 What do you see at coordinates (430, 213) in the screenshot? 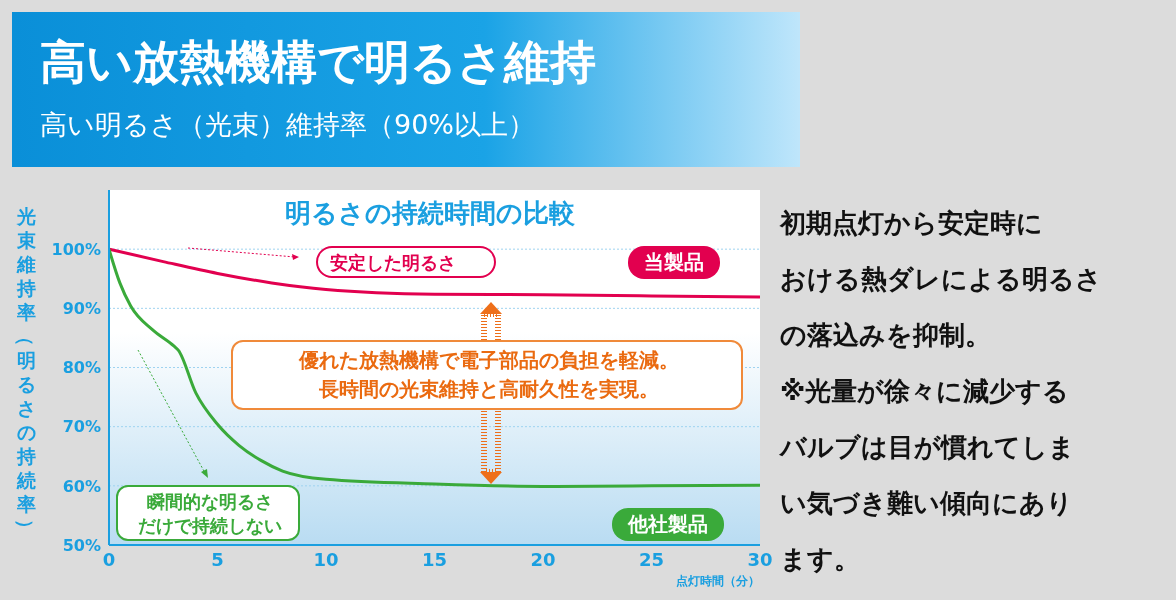
I see `annotation: 明るさの持続時間の比較` at bounding box center [430, 213].